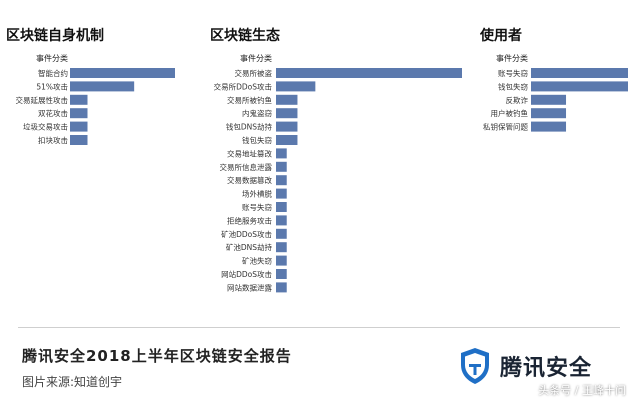  What do you see at coordinates (249, 220) in the screenshot?
I see `category-label: 拒绝服务攻击` at bounding box center [249, 220].